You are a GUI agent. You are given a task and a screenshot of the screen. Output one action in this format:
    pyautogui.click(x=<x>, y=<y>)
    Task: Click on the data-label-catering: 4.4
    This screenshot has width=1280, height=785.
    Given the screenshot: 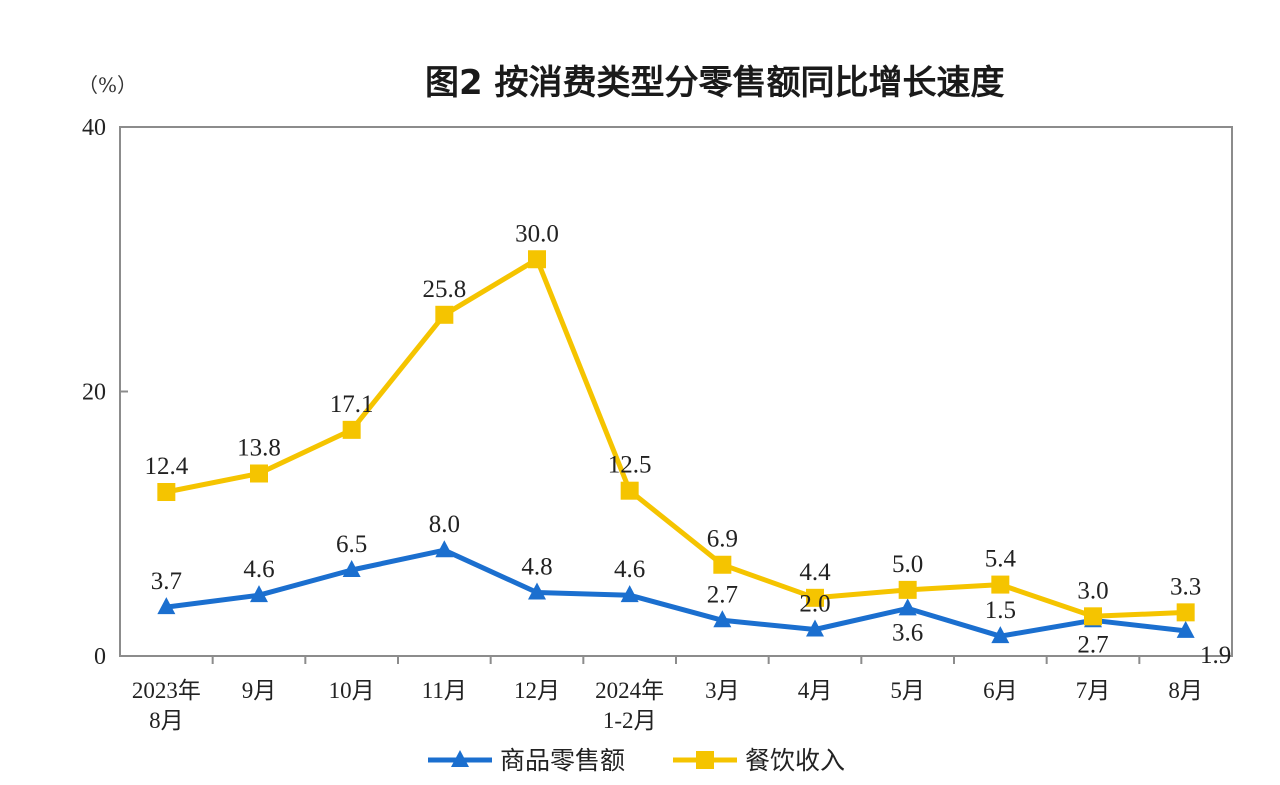 What is the action you would take?
    pyautogui.click(x=815, y=572)
    